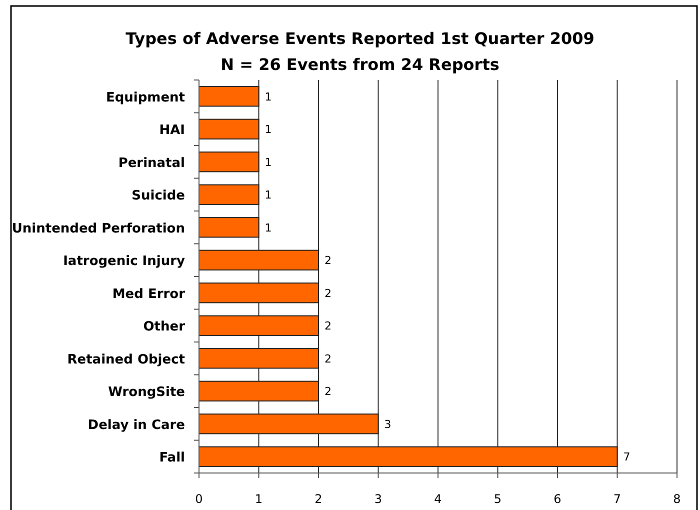  I want to click on x-tick-label: 7, so click(617, 499).